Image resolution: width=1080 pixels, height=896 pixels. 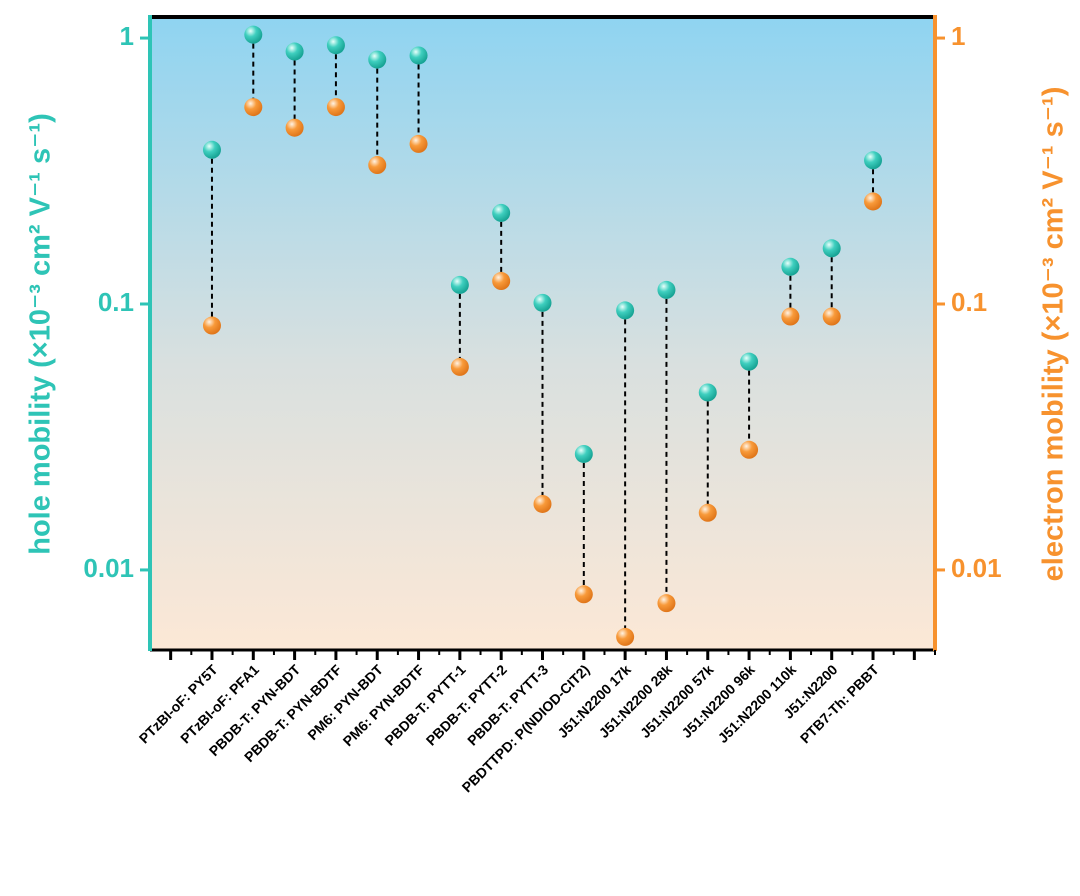 What do you see at coordinates (969, 302) in the screenshot?
I see `y2-tick-label: 0.1` at bounding box center [969, 302].